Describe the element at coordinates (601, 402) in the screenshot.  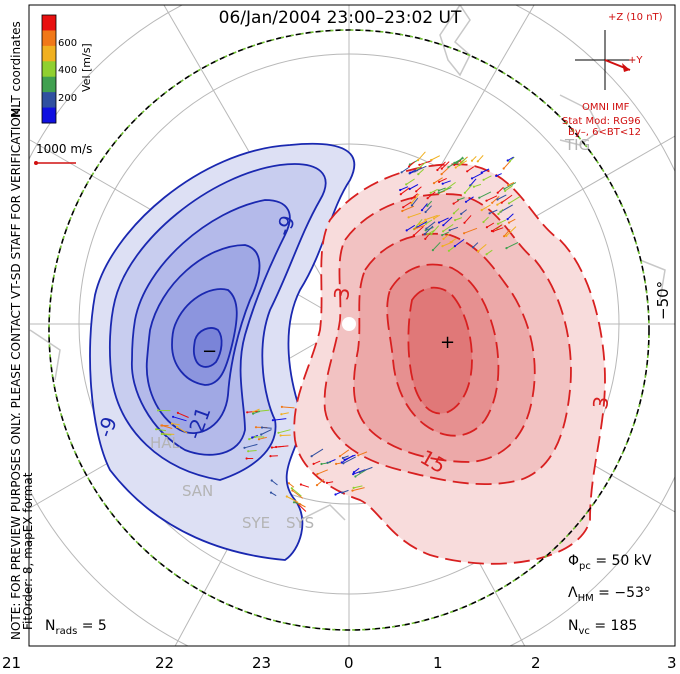
I see `contour-label-pos-3: 3` at that location.